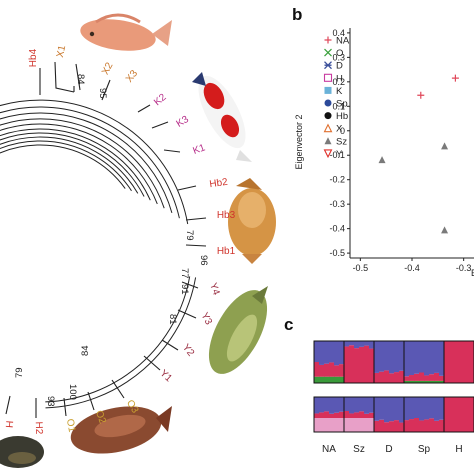  Describe the element at coordinates (342, 104) in the screenshot. I see `legend-label: Sp` at that location.